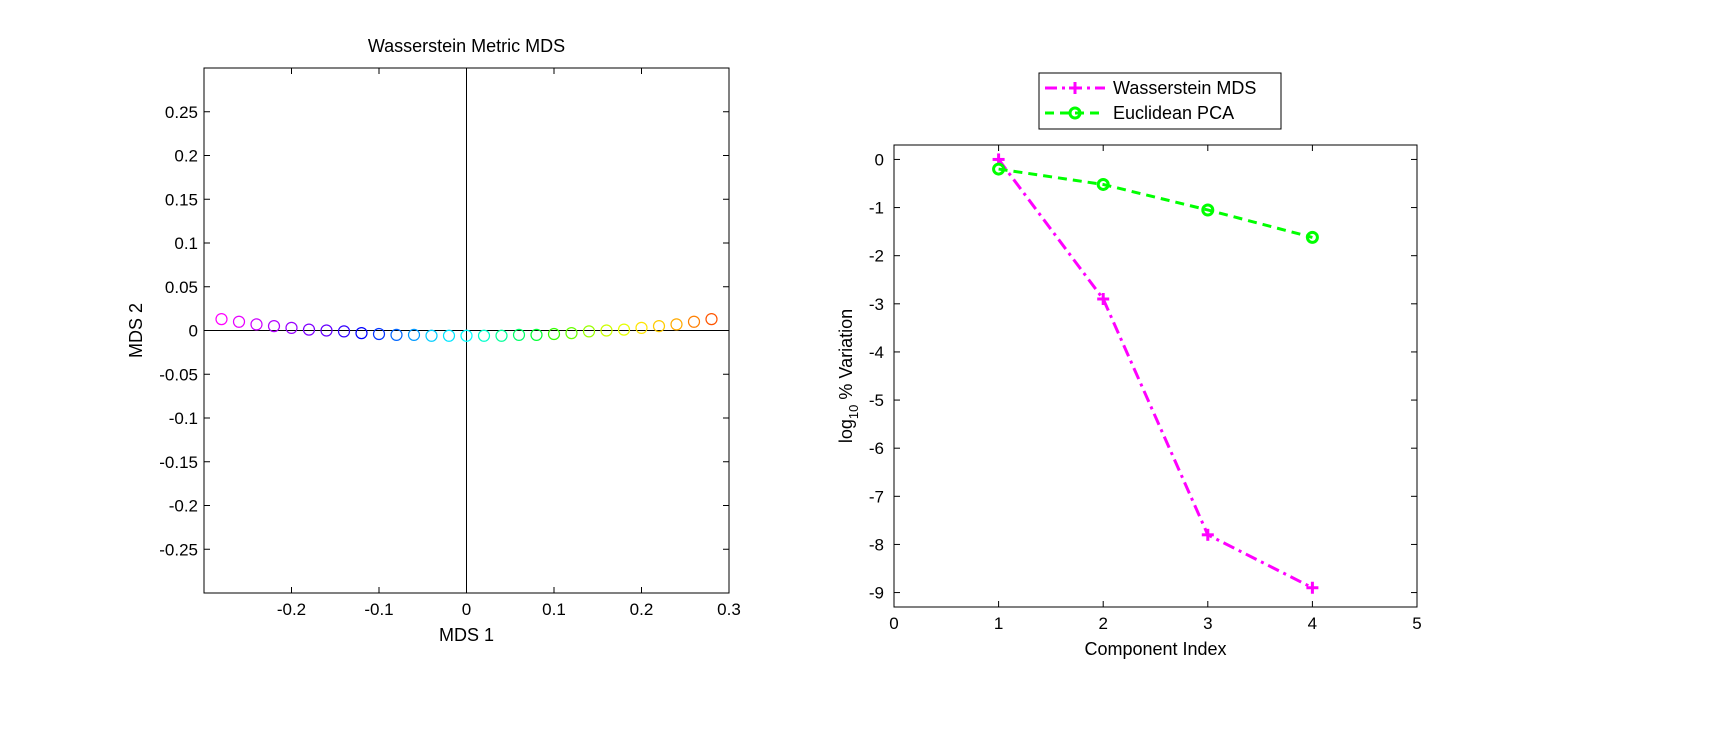 The width and height of the screenshot is (1725, 750). What do you see at coordinates (1184, 88) in the screenshot?
I see `legend-label: Wasserstein MDS` at bounding box center [1184, 88].